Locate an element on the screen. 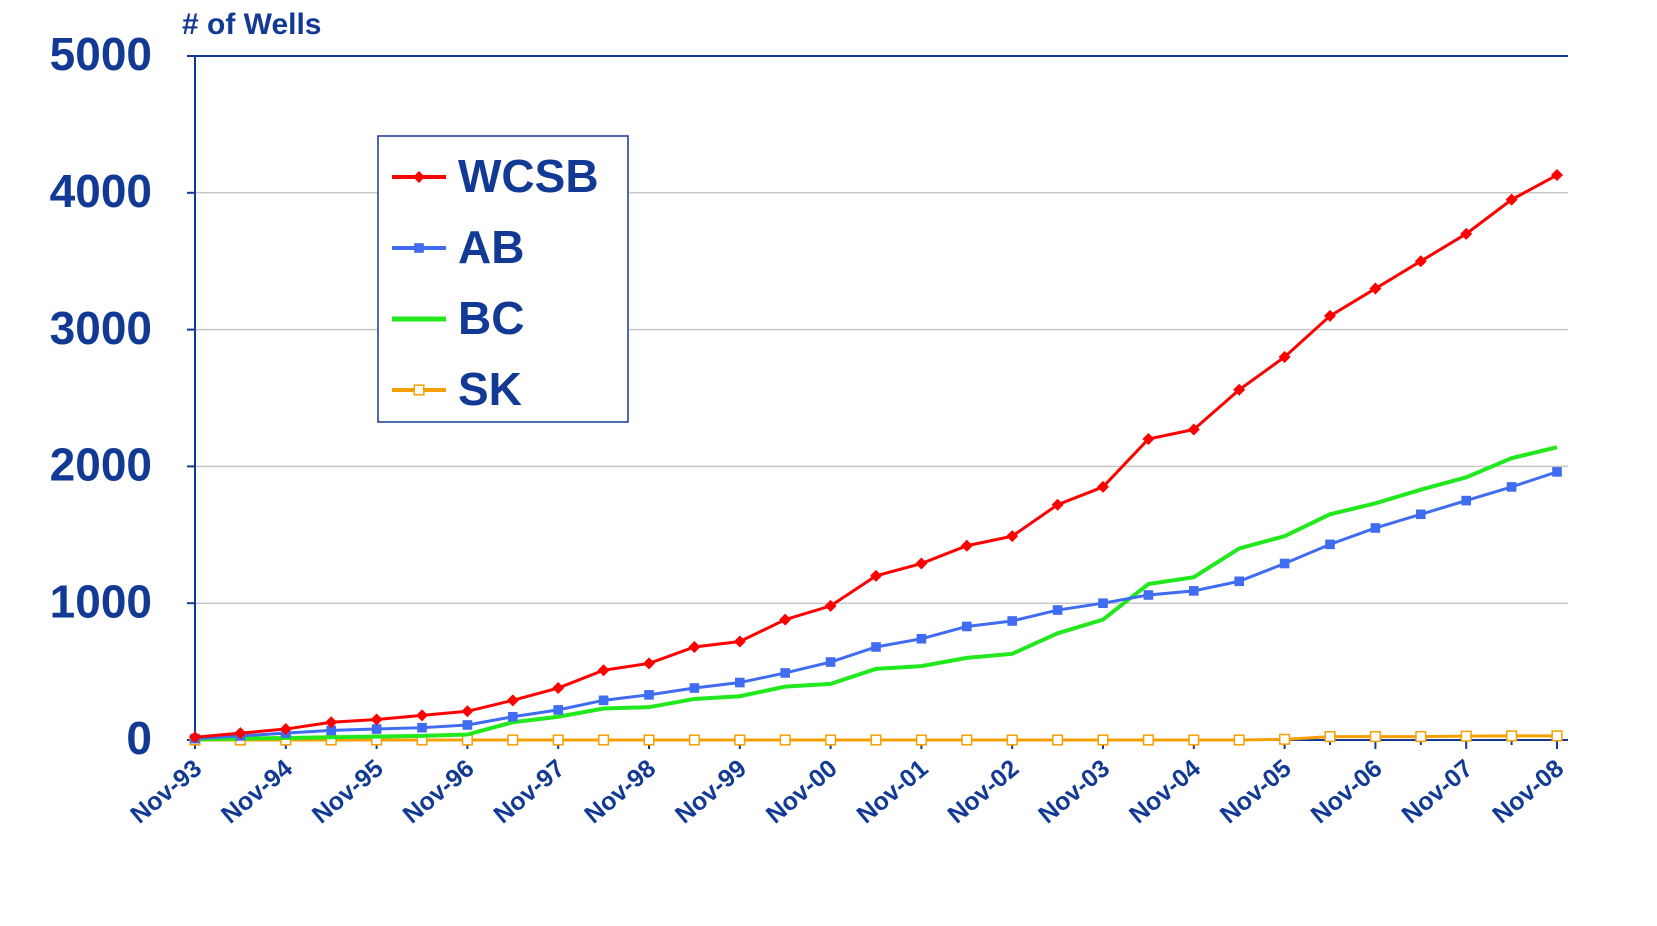  x-tick-label: Nov-97 is located at coordinates (529, 791).